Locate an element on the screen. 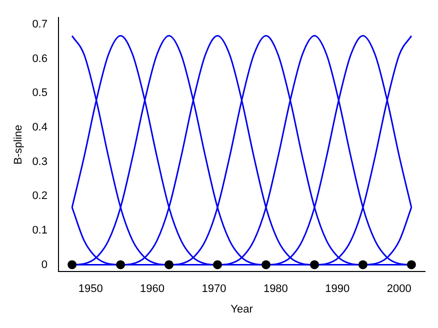 Image resolution: width=438 pixels, height=328 pixels. x-tick-label: 1960 is located at coordinates (152, 289).